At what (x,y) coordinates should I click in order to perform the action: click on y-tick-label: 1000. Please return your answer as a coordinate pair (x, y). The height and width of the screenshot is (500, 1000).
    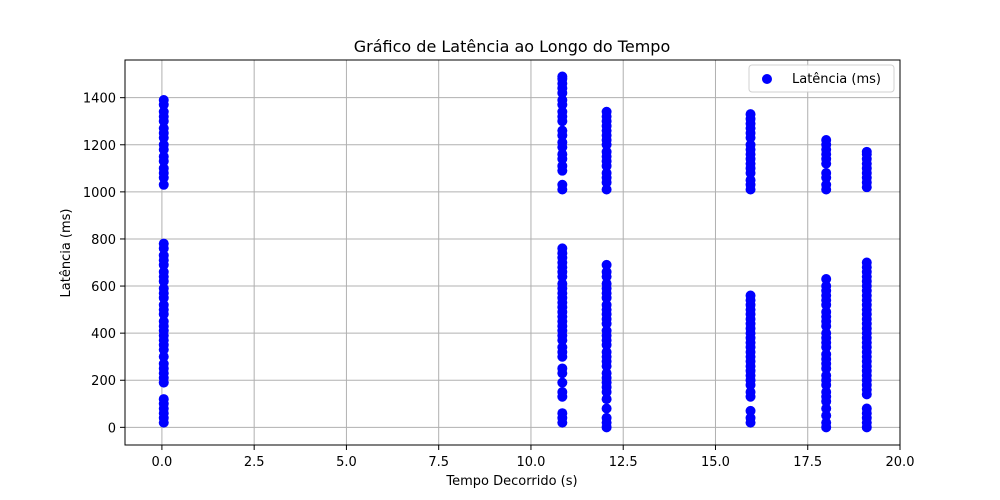
    Looking at the image, I should click on (99, 193).